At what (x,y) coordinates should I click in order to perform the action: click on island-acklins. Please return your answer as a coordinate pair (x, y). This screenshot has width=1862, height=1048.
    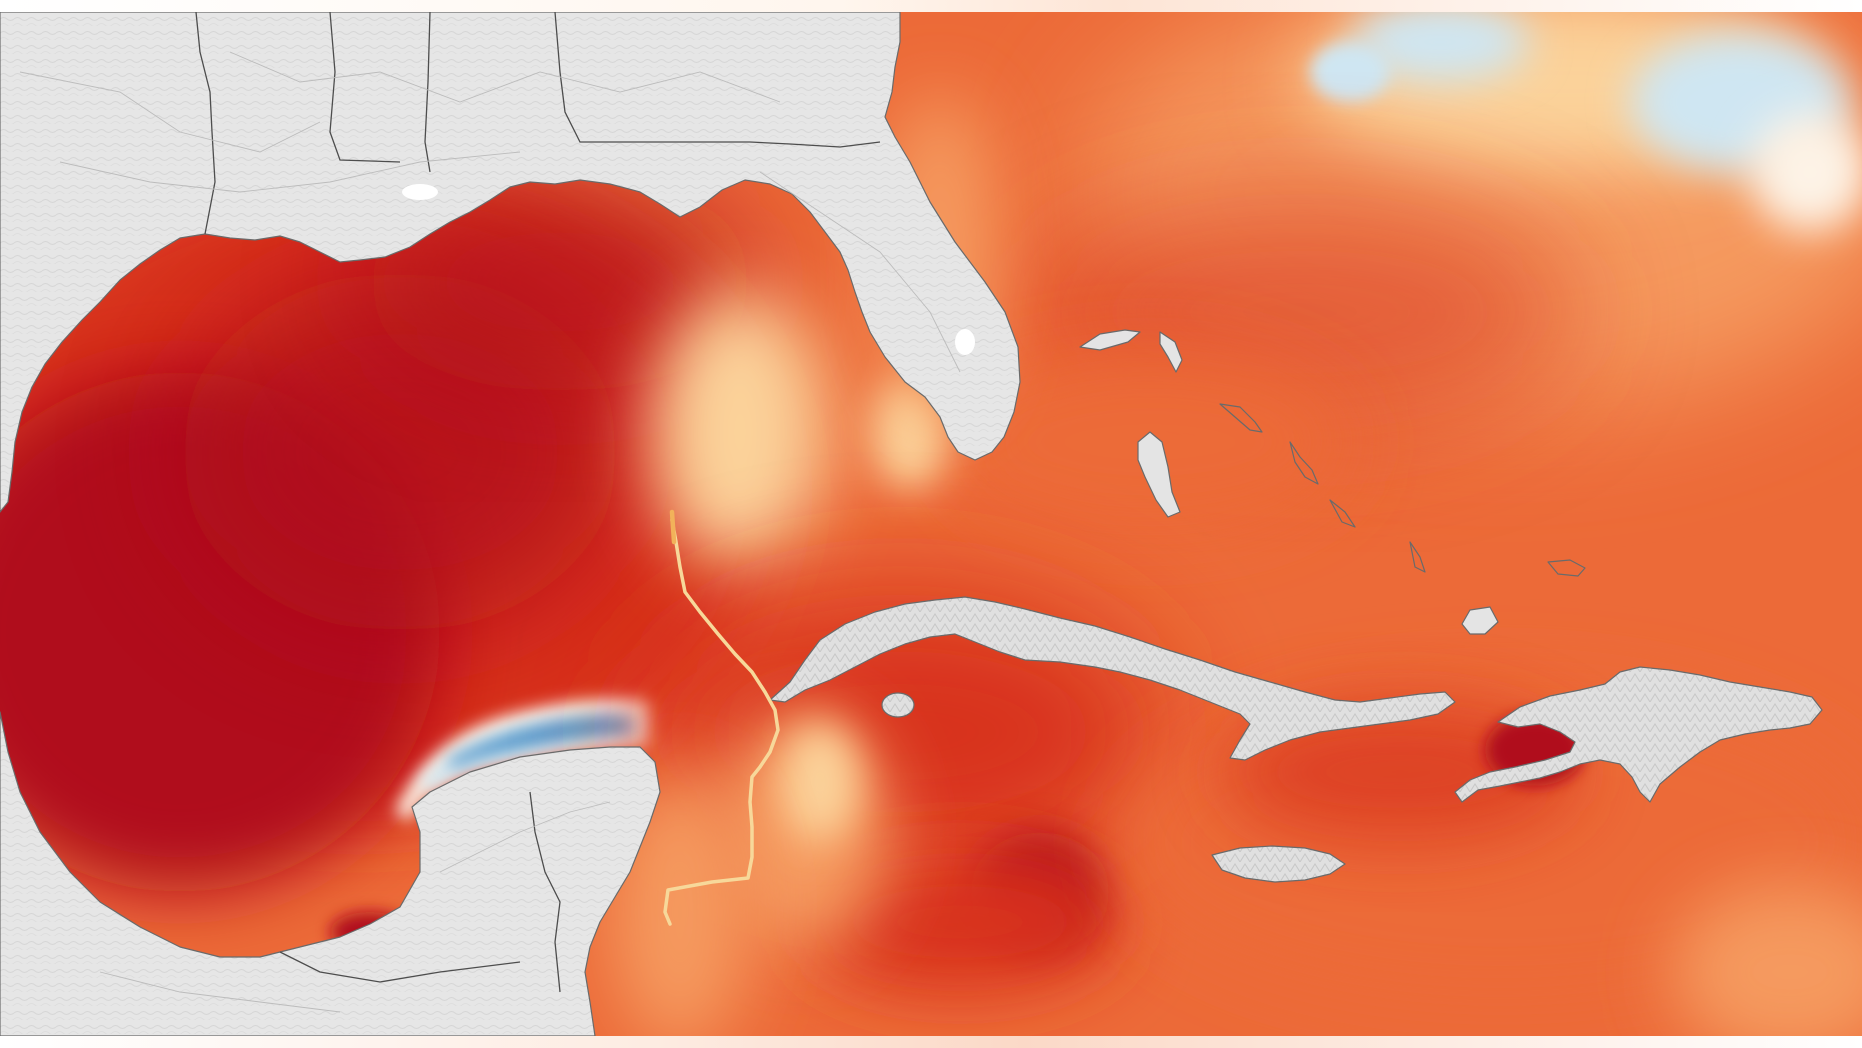
    Looking at the image, I should click on (1417, 557).